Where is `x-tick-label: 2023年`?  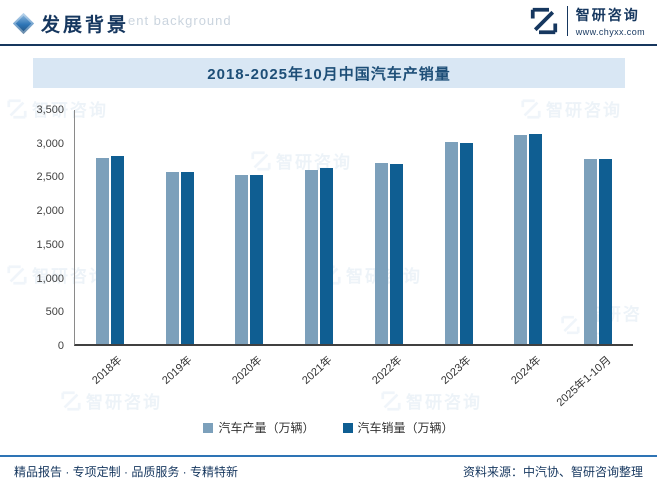 x-tick-label: 2023年 is located at coordinates (456, 370).